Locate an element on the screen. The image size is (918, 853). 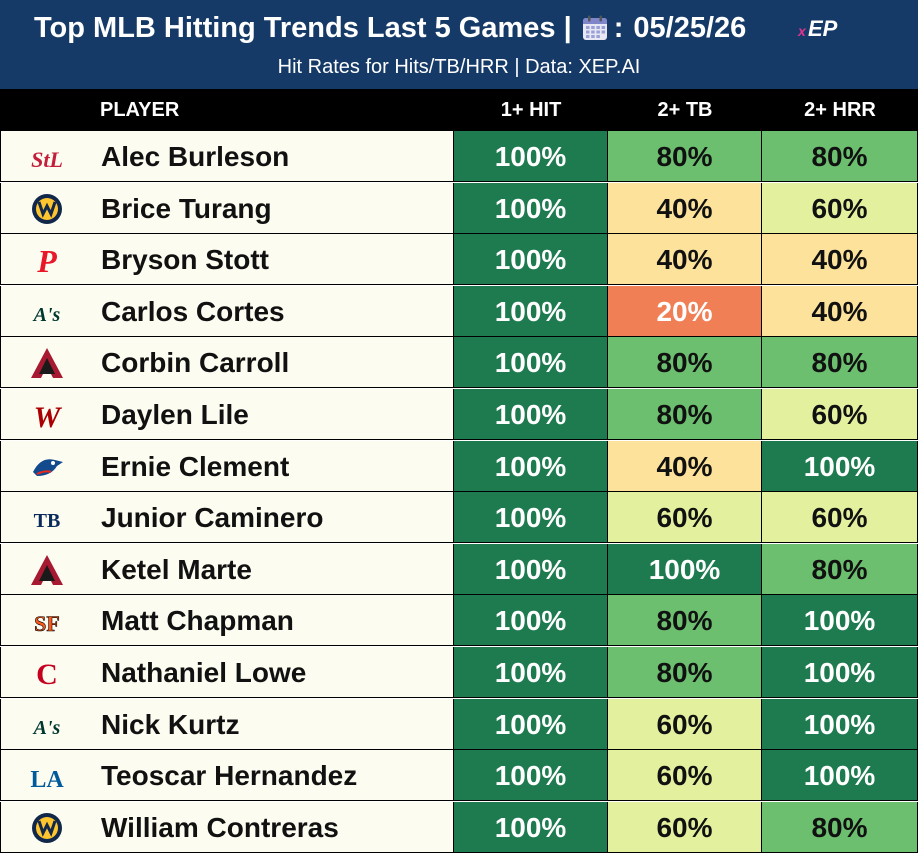
player-name: Bryson Stott is located at coordinates (185, 260).